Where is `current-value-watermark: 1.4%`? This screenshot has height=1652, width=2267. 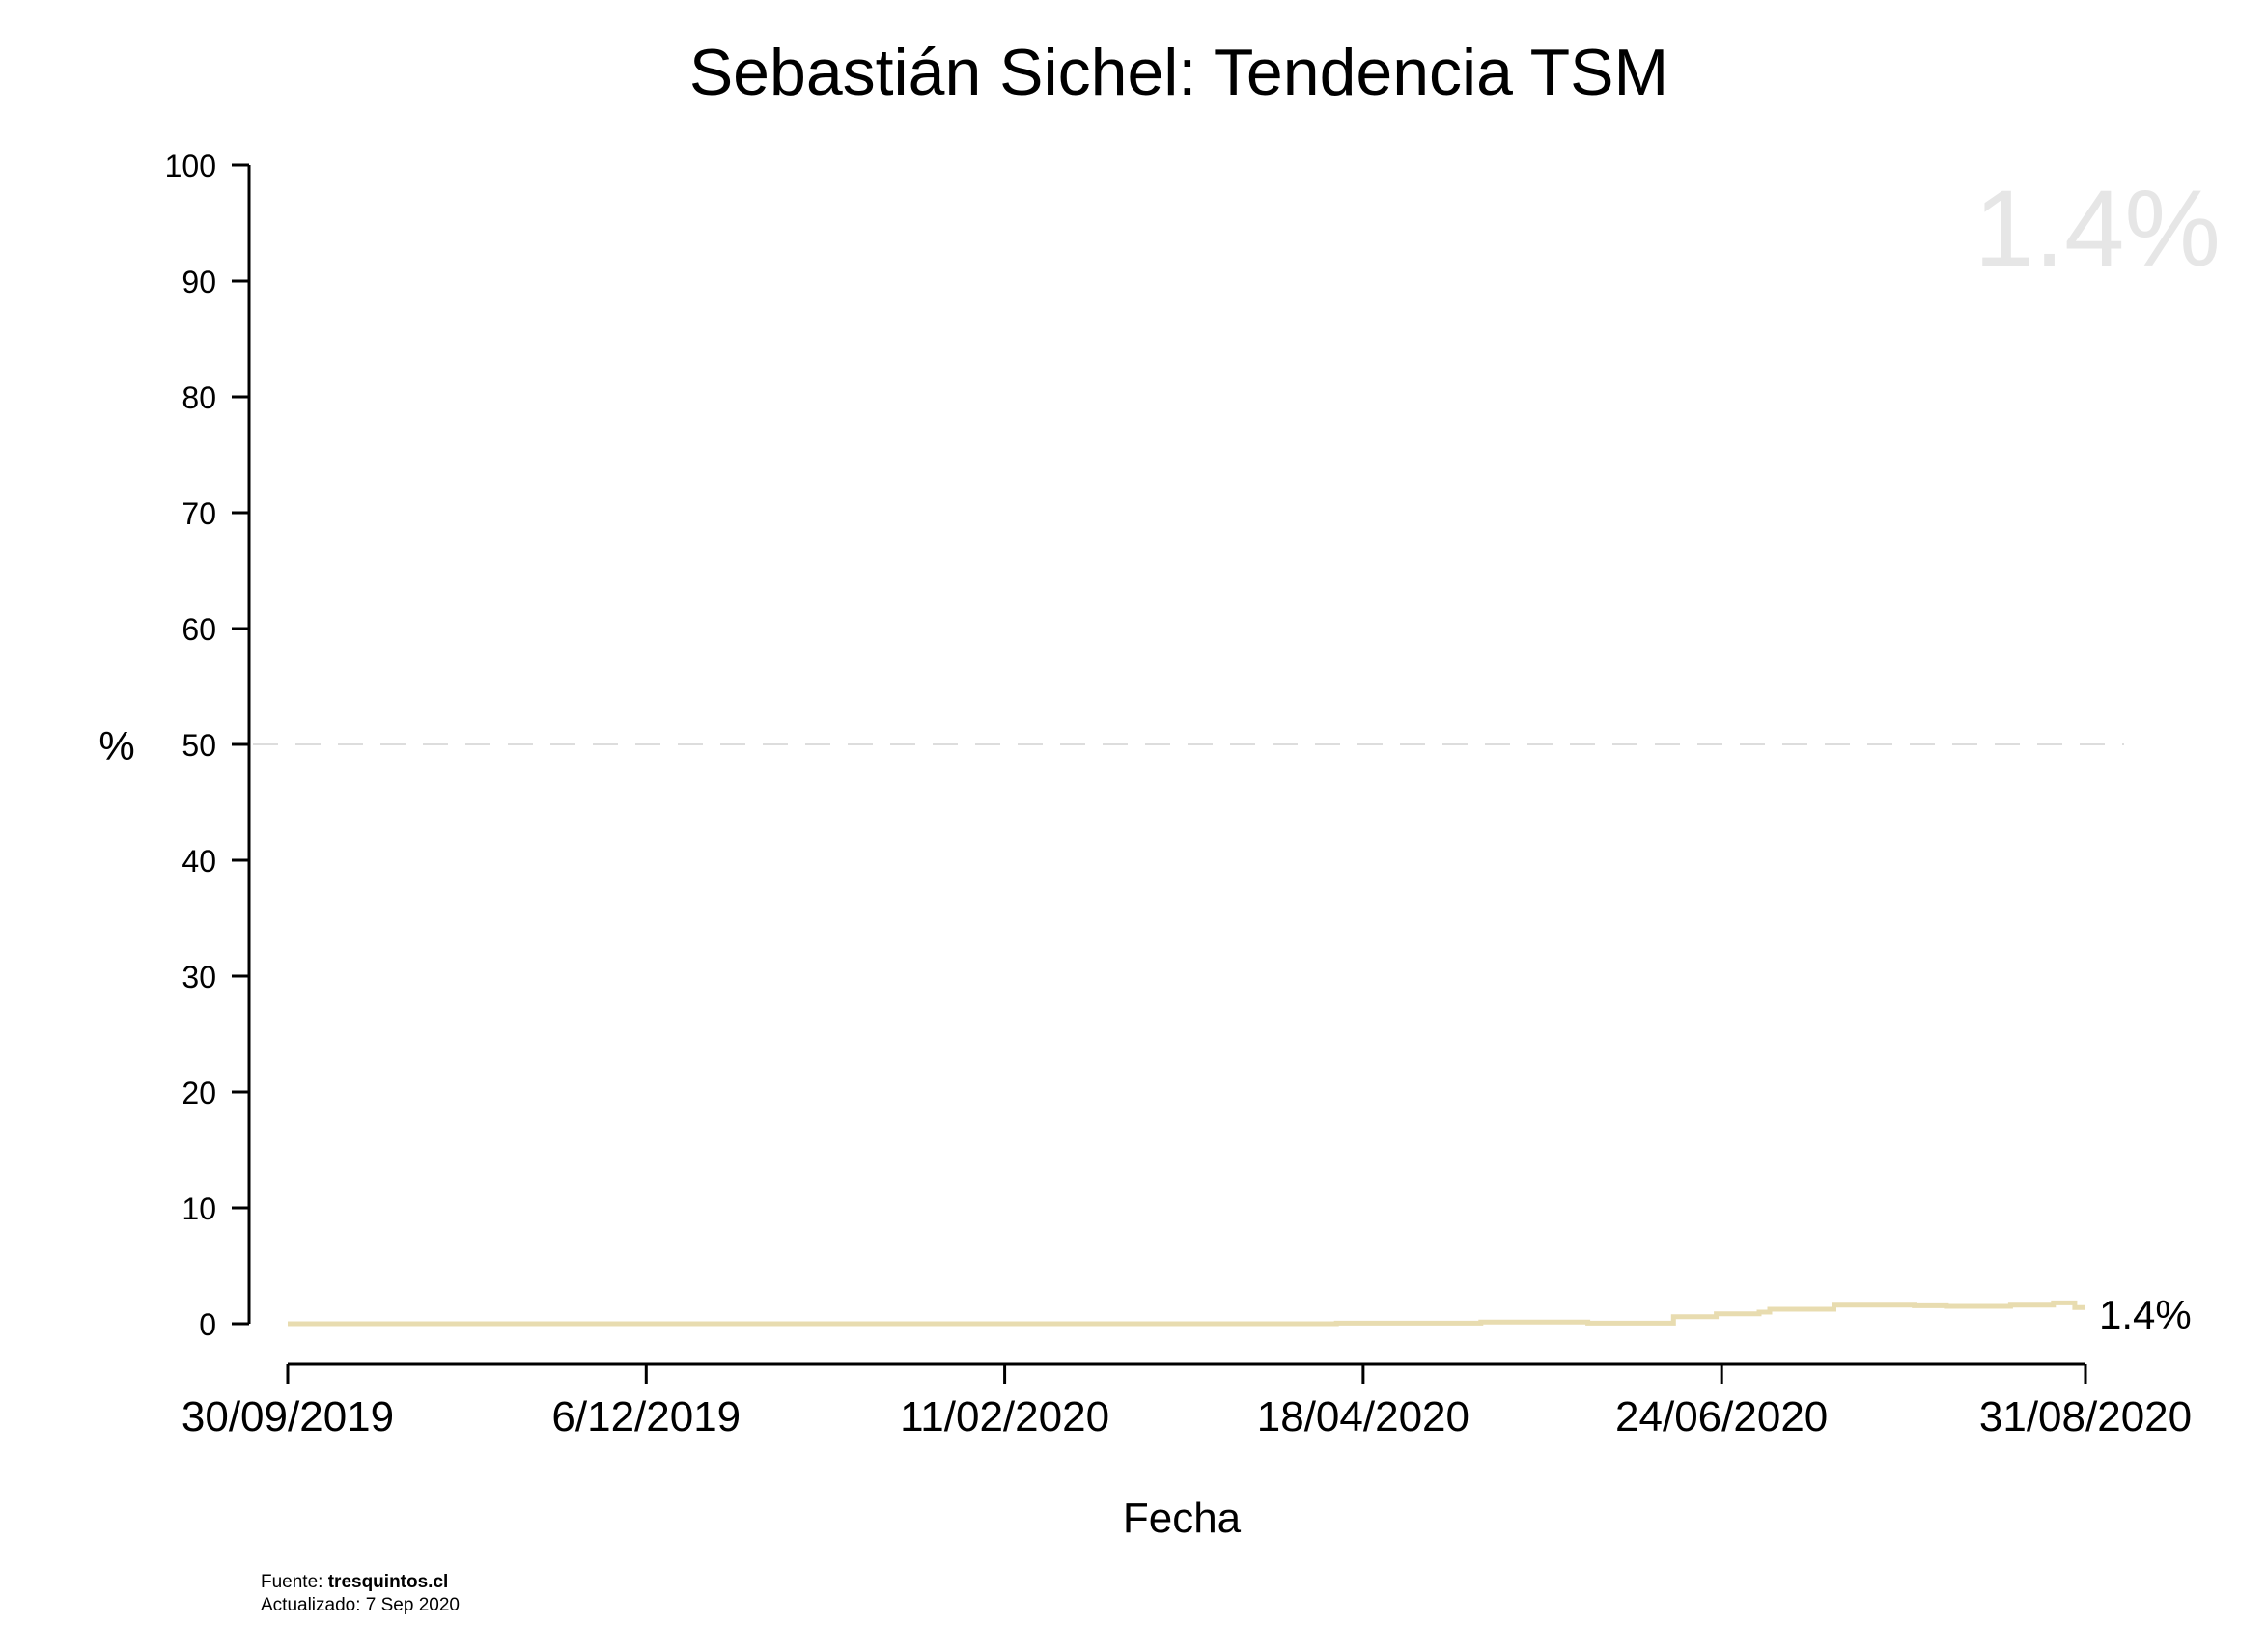 current-value-watermark: 1.4% is located at coordinates (2098, 229).